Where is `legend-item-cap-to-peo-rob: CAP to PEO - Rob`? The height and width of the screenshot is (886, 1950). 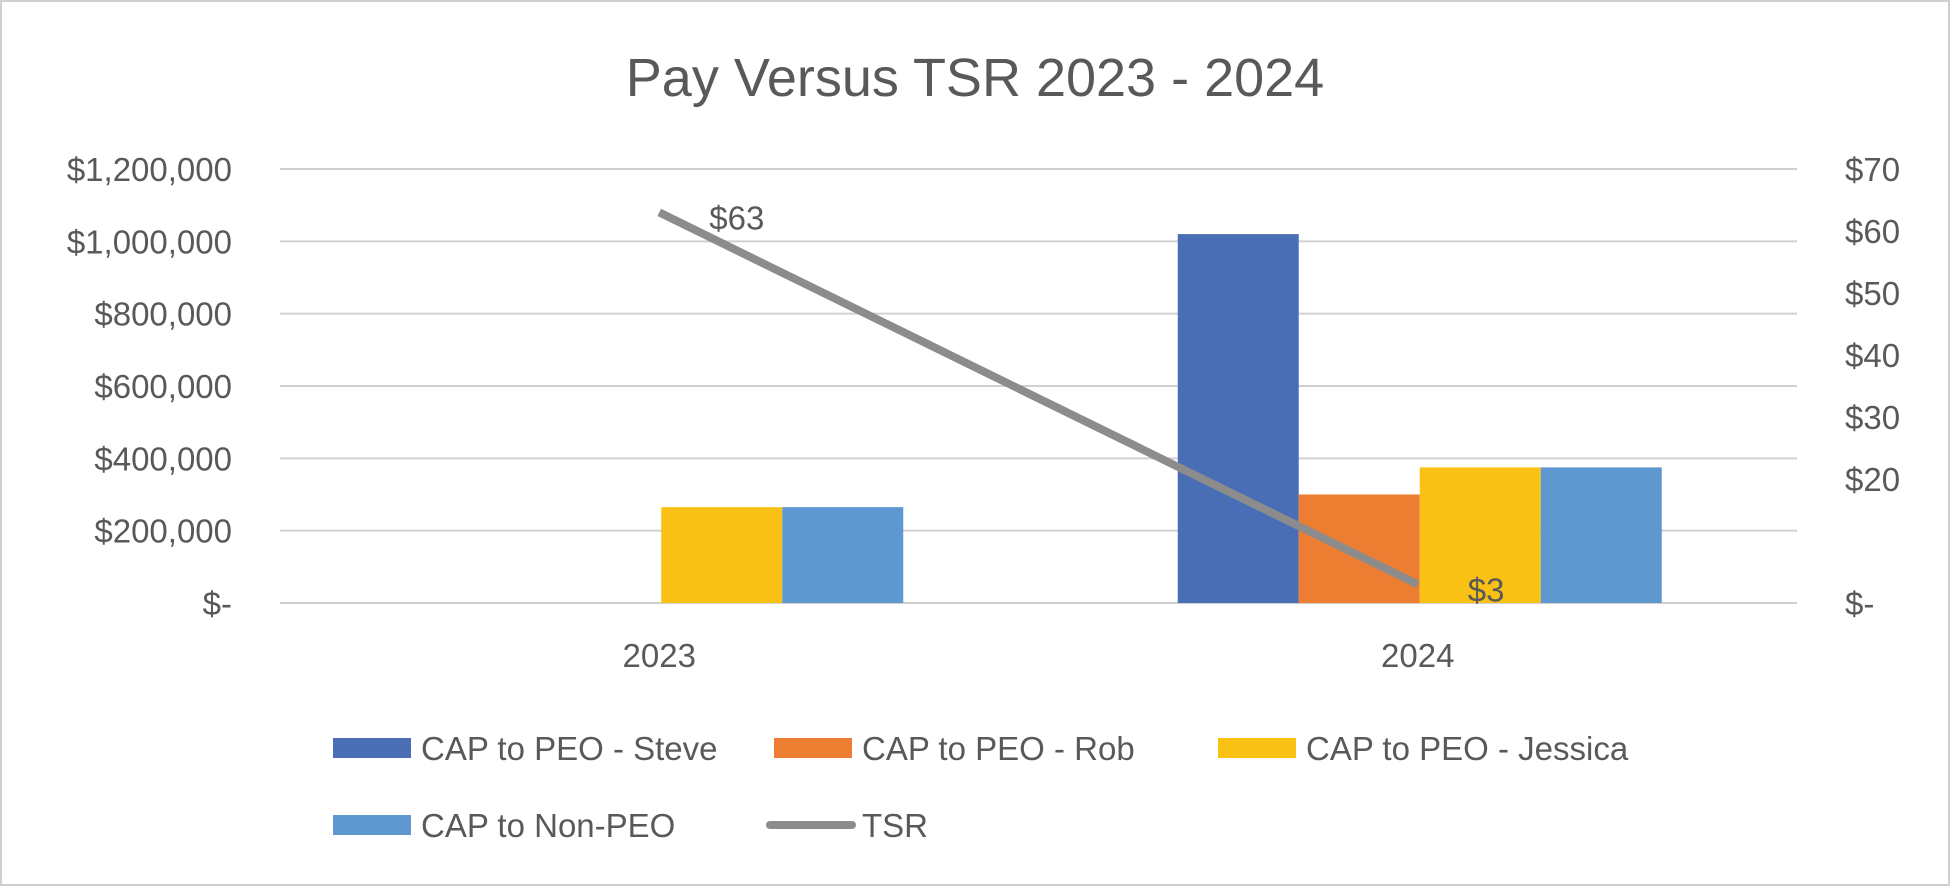 legend-item-cap-to-peo-rob: CAP to PEO - Rob is located at coordinates (954, 748).